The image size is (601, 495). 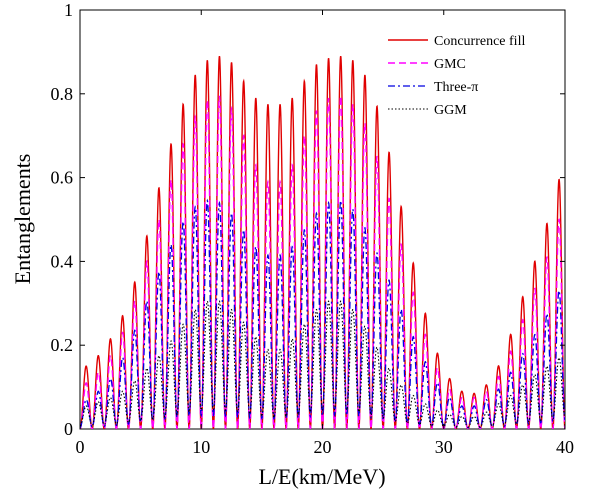 What do you see at coordinates (80, 447) in the screenshot?
I see `x-tick-label: 0` at bounding box center [80, 447].